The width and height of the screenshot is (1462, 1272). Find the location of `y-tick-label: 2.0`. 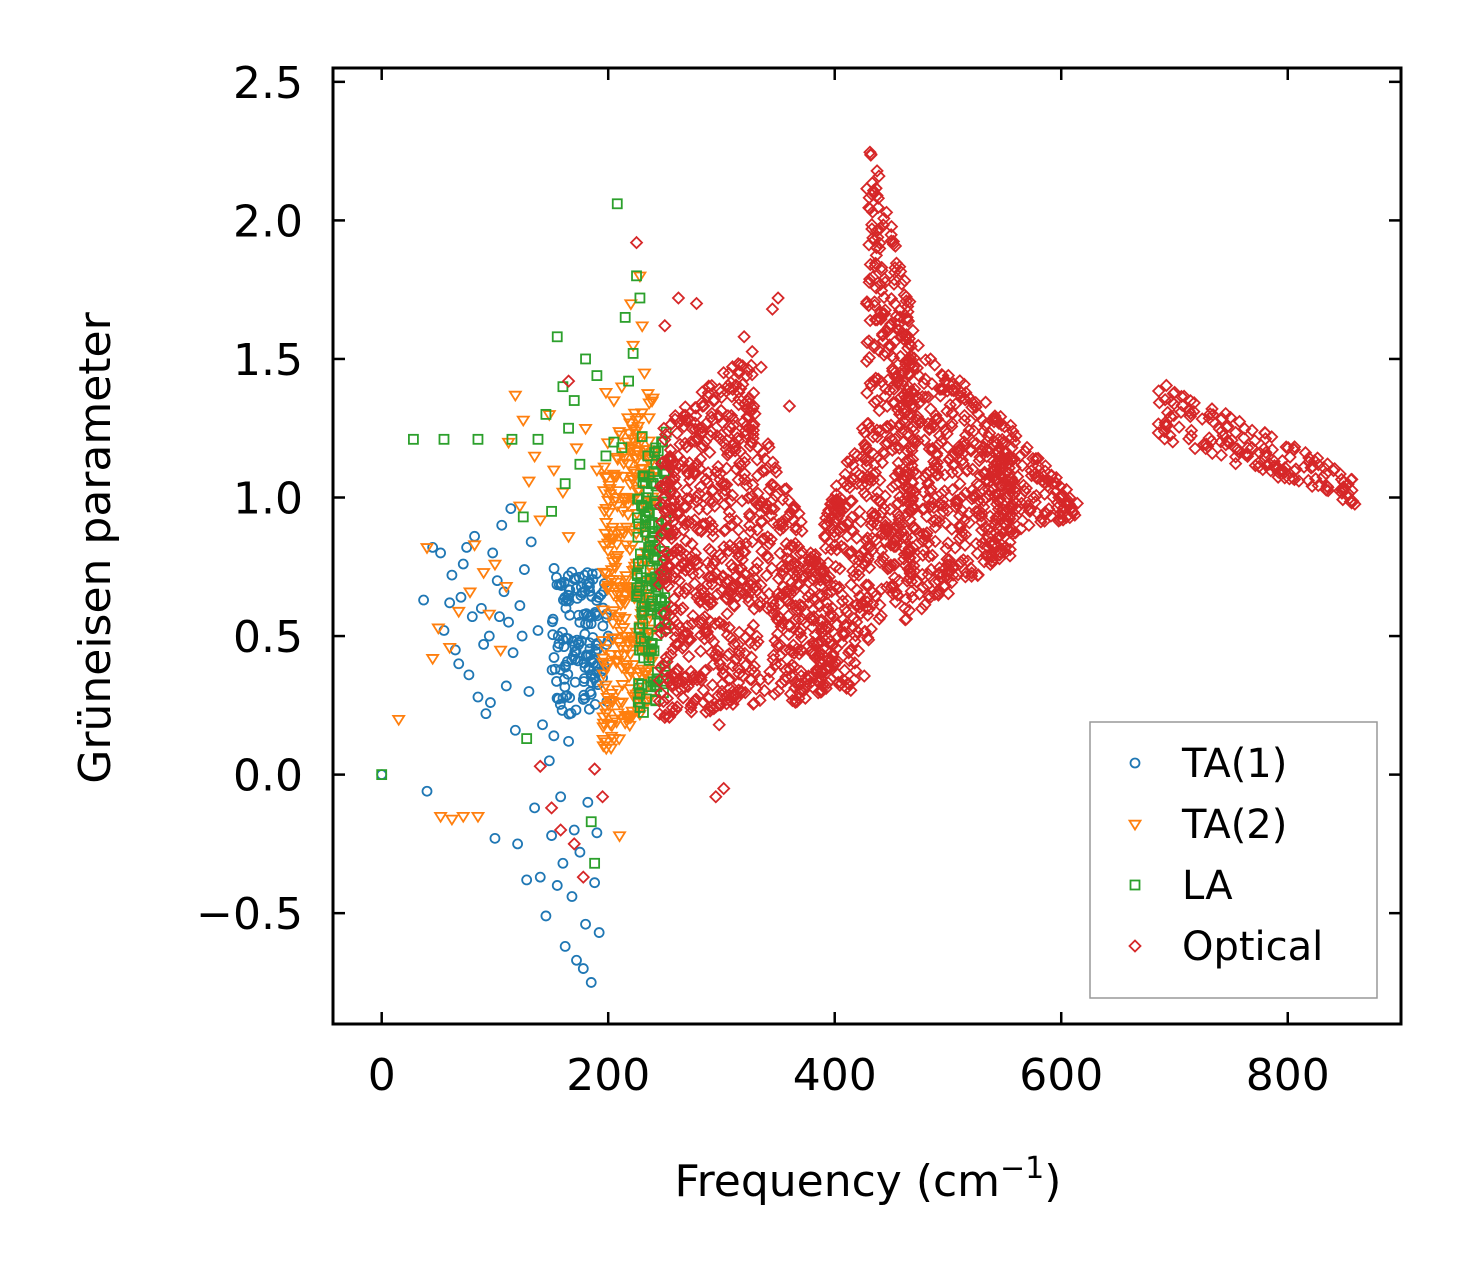

y-tick-label: 2.0 is located at coordinates (268, 221).